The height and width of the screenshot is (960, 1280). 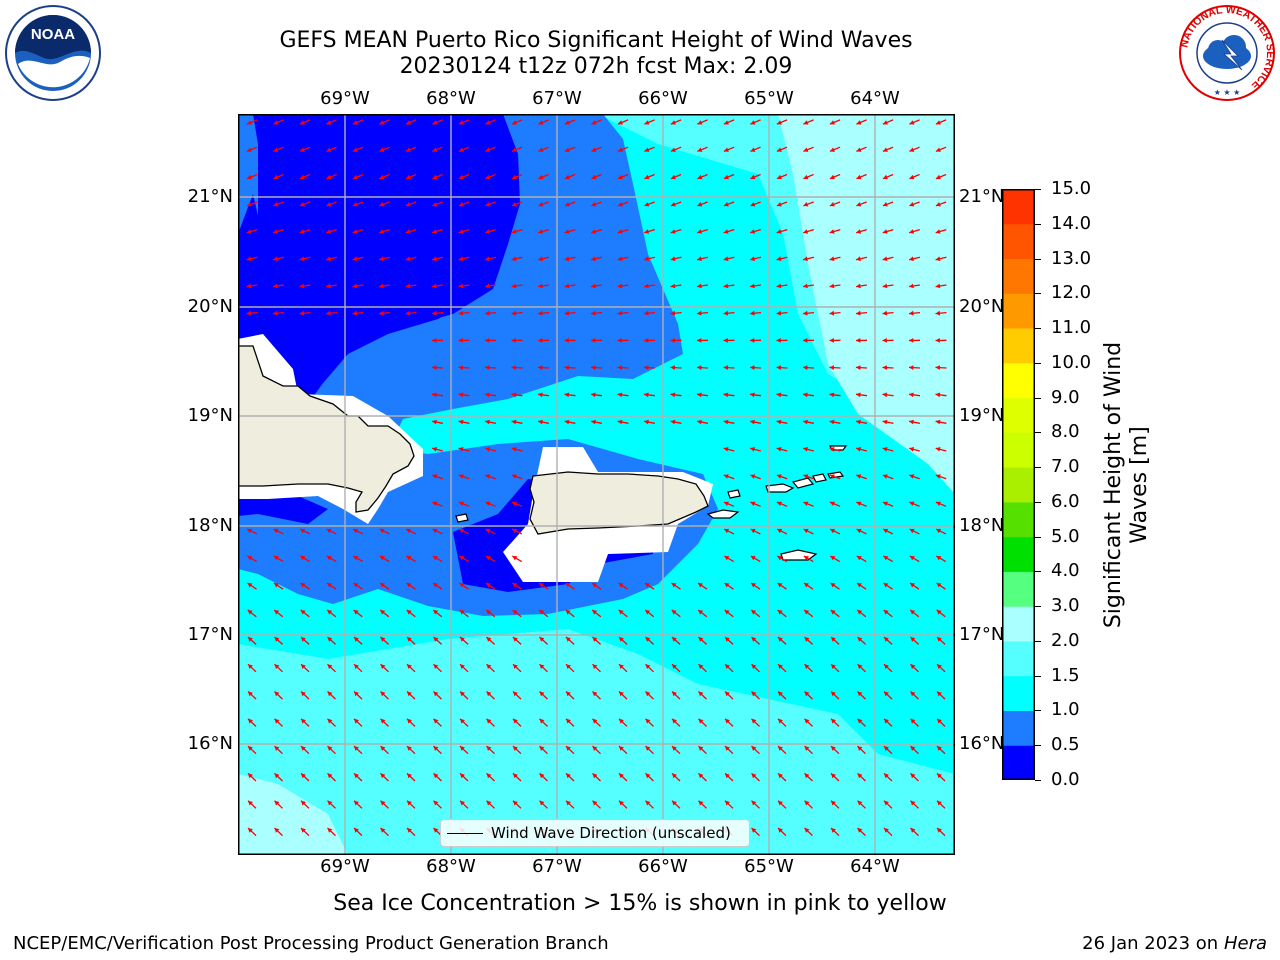 What do you see at coordinates (1065, 606) in the screenshot?
I see `colorbar-tick-label: 3.0` at bounding box center [1065, 606].